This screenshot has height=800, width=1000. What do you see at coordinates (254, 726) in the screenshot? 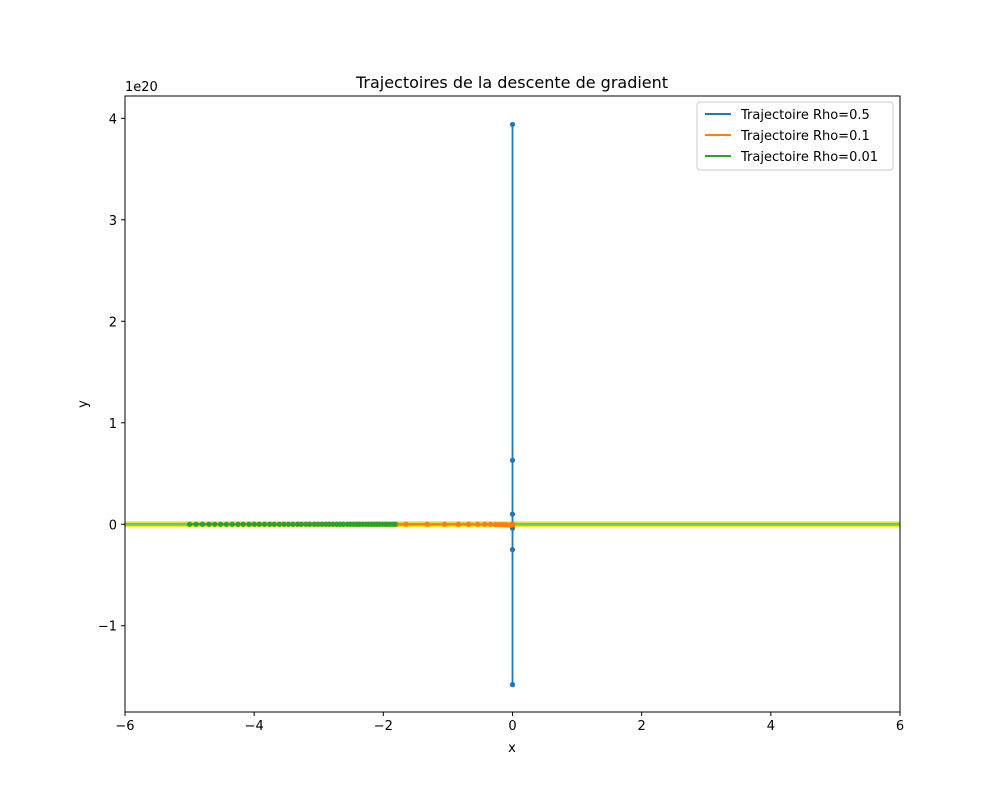
I see `x-tick-label: −4` at bounding box center [254, 726].